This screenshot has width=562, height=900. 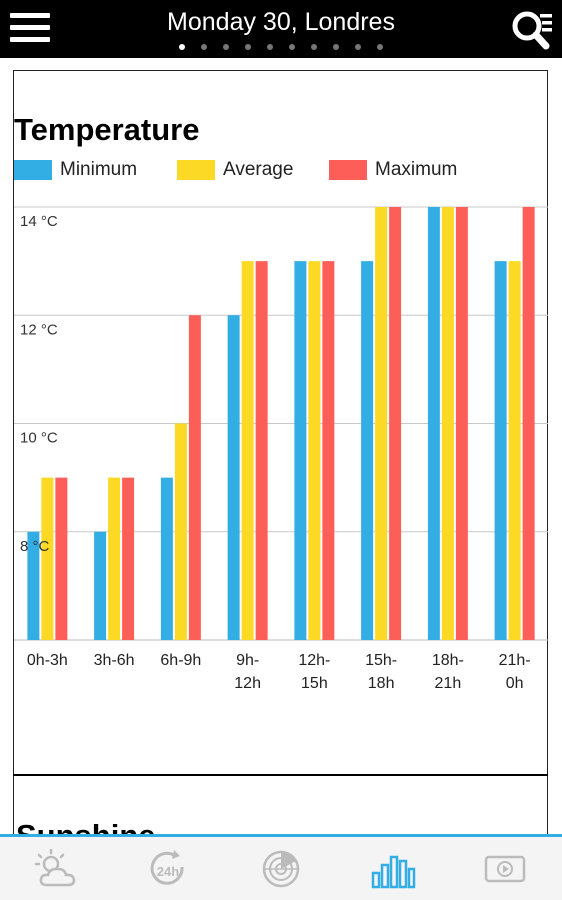 What do you see at coordinates (258, 169) in the screenshot?
I see `legend-label-average: Average` at bounding box center [258, 169].